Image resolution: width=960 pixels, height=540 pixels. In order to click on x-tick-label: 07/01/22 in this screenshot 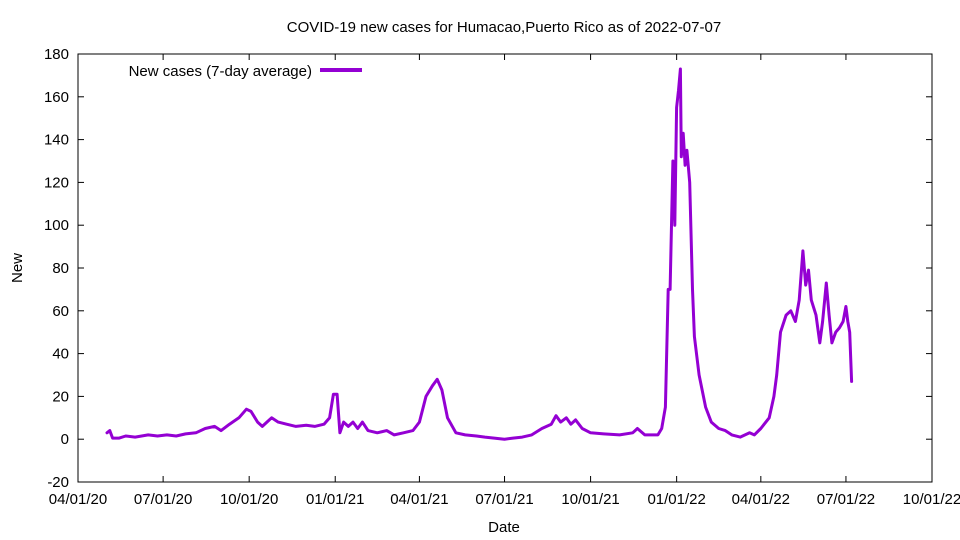, I will do `click(846, 499)`.